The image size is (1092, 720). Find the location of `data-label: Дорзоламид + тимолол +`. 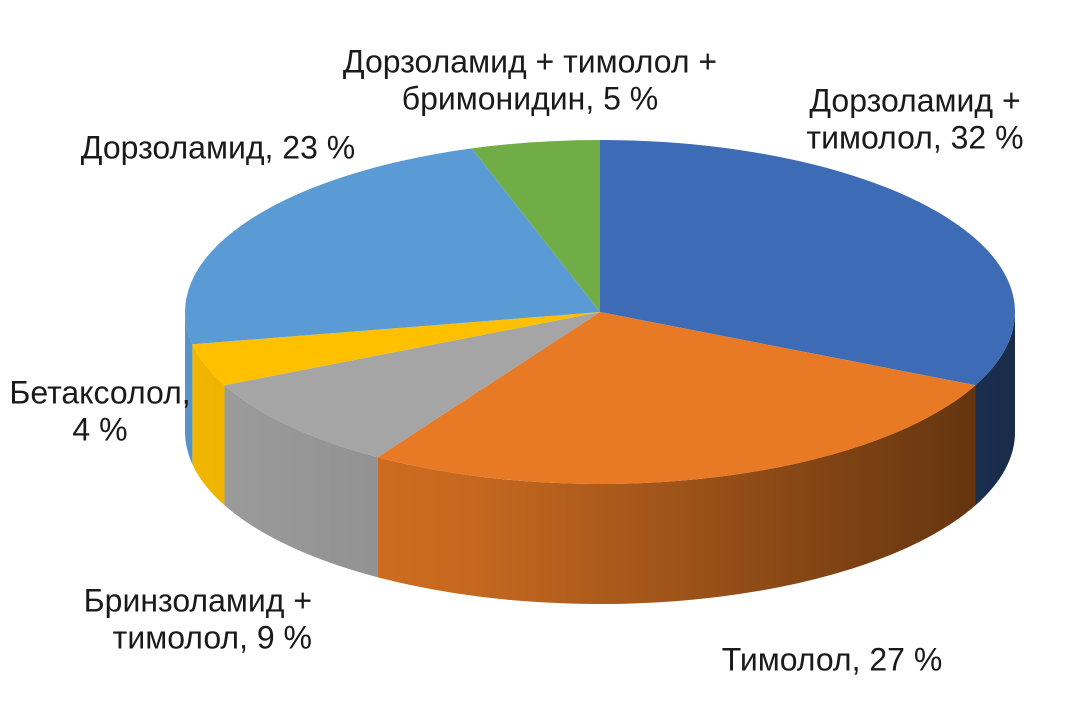

data-label: Дорзоламид + тимолол + is located at coordinates (530, 61).